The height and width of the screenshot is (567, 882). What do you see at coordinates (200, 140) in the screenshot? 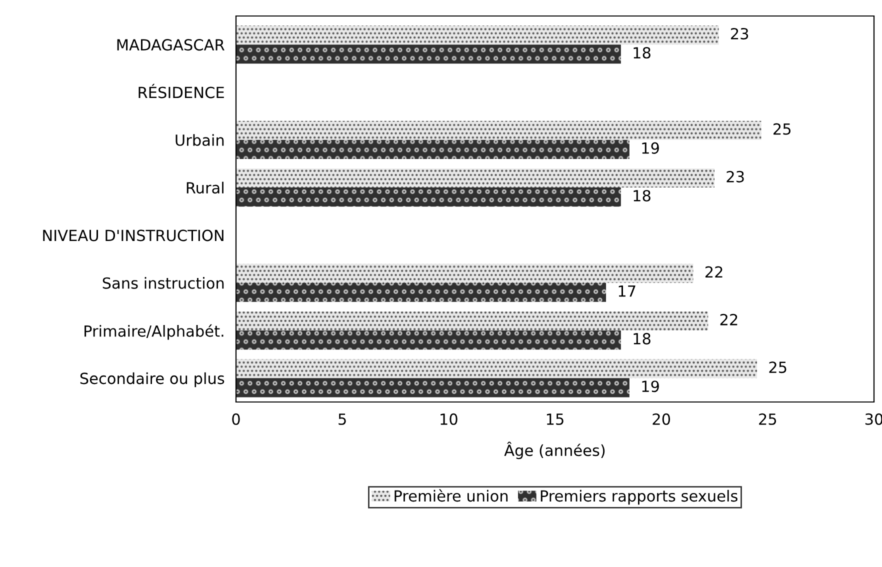
I see `y-tick-label: Urbain` at bounding box center [200, 140].